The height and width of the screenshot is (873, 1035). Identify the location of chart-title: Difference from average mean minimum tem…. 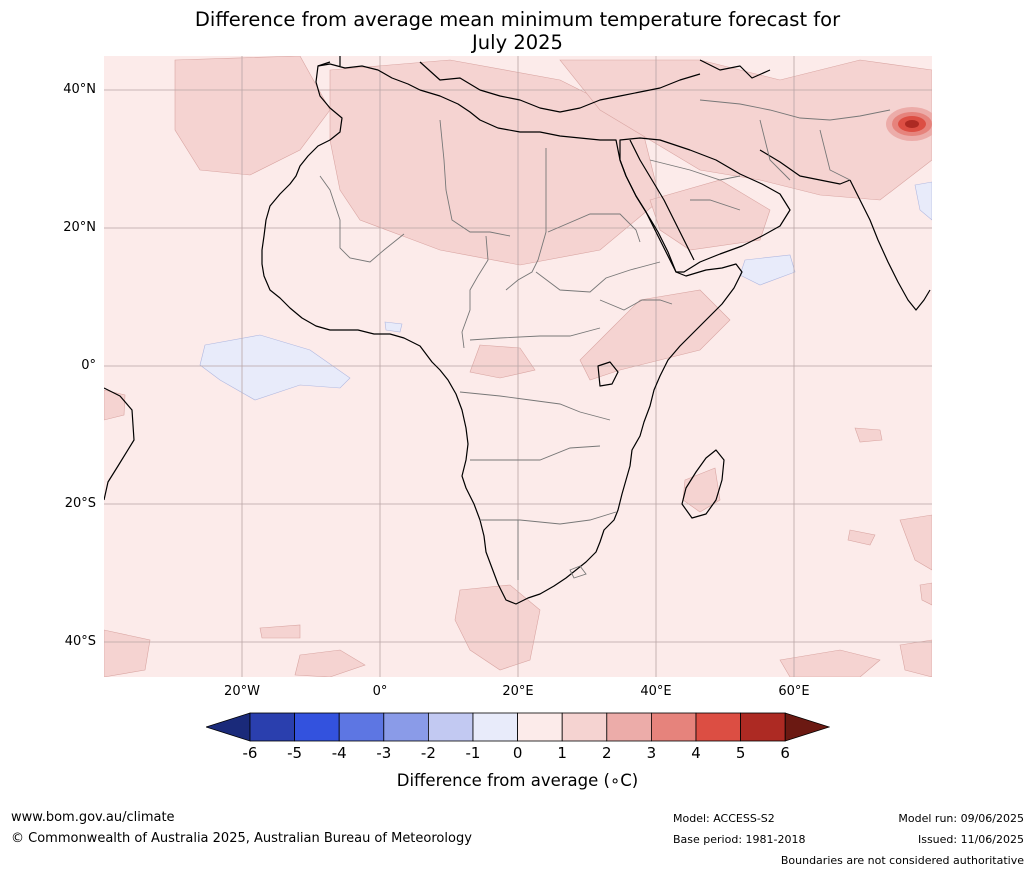
(517, 31).